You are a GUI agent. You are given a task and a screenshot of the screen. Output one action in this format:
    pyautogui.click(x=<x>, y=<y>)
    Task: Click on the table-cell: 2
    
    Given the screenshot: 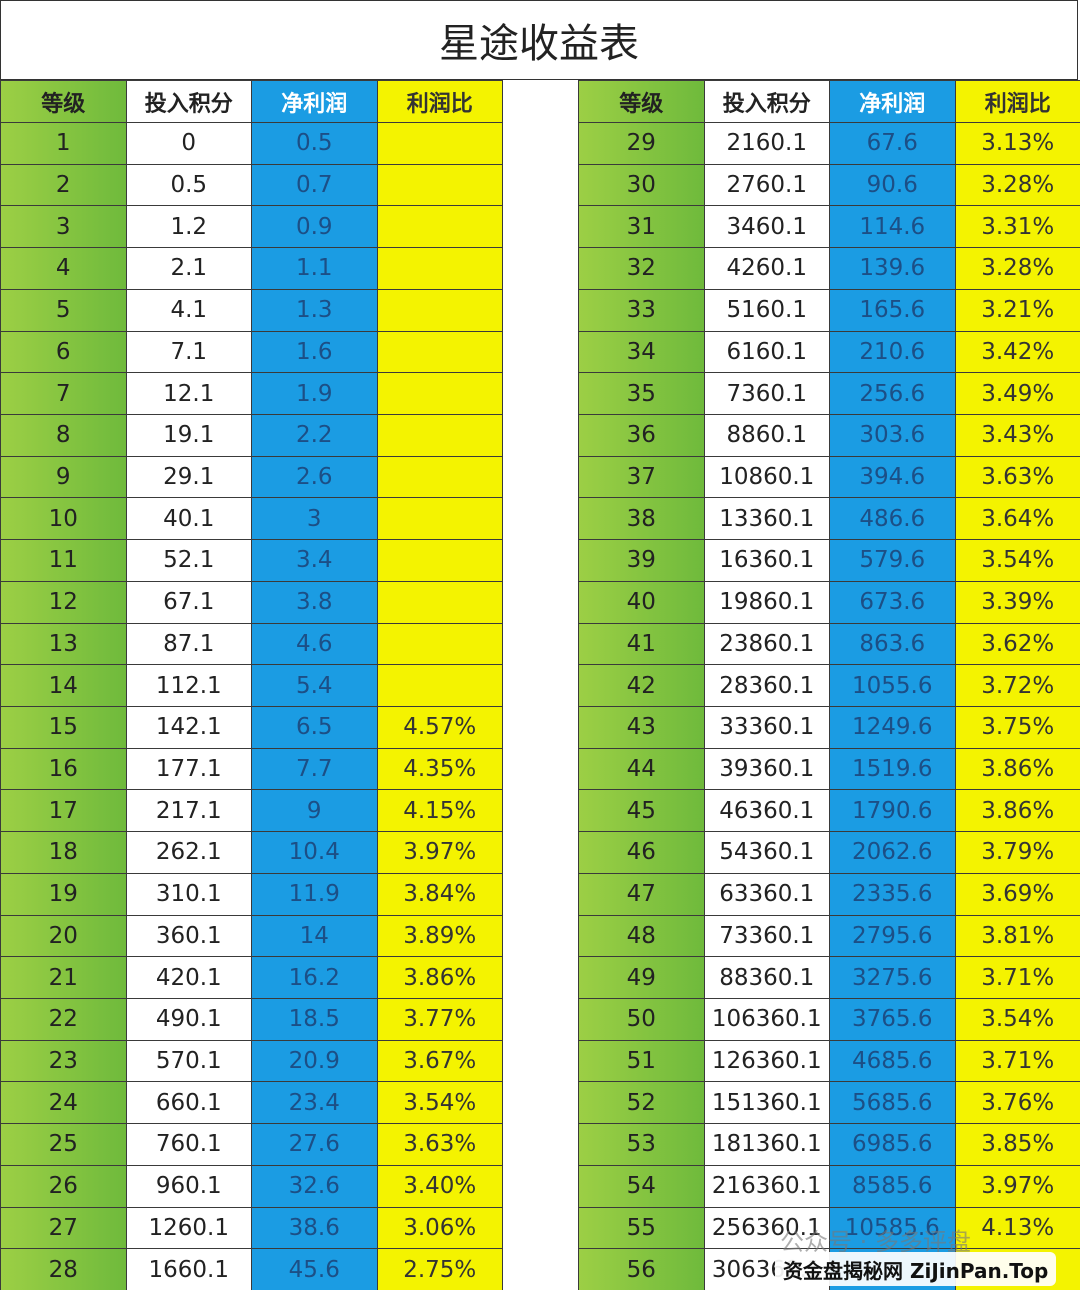 What is the action you would take?
    pyautogui.click(x=63, y=185)
    